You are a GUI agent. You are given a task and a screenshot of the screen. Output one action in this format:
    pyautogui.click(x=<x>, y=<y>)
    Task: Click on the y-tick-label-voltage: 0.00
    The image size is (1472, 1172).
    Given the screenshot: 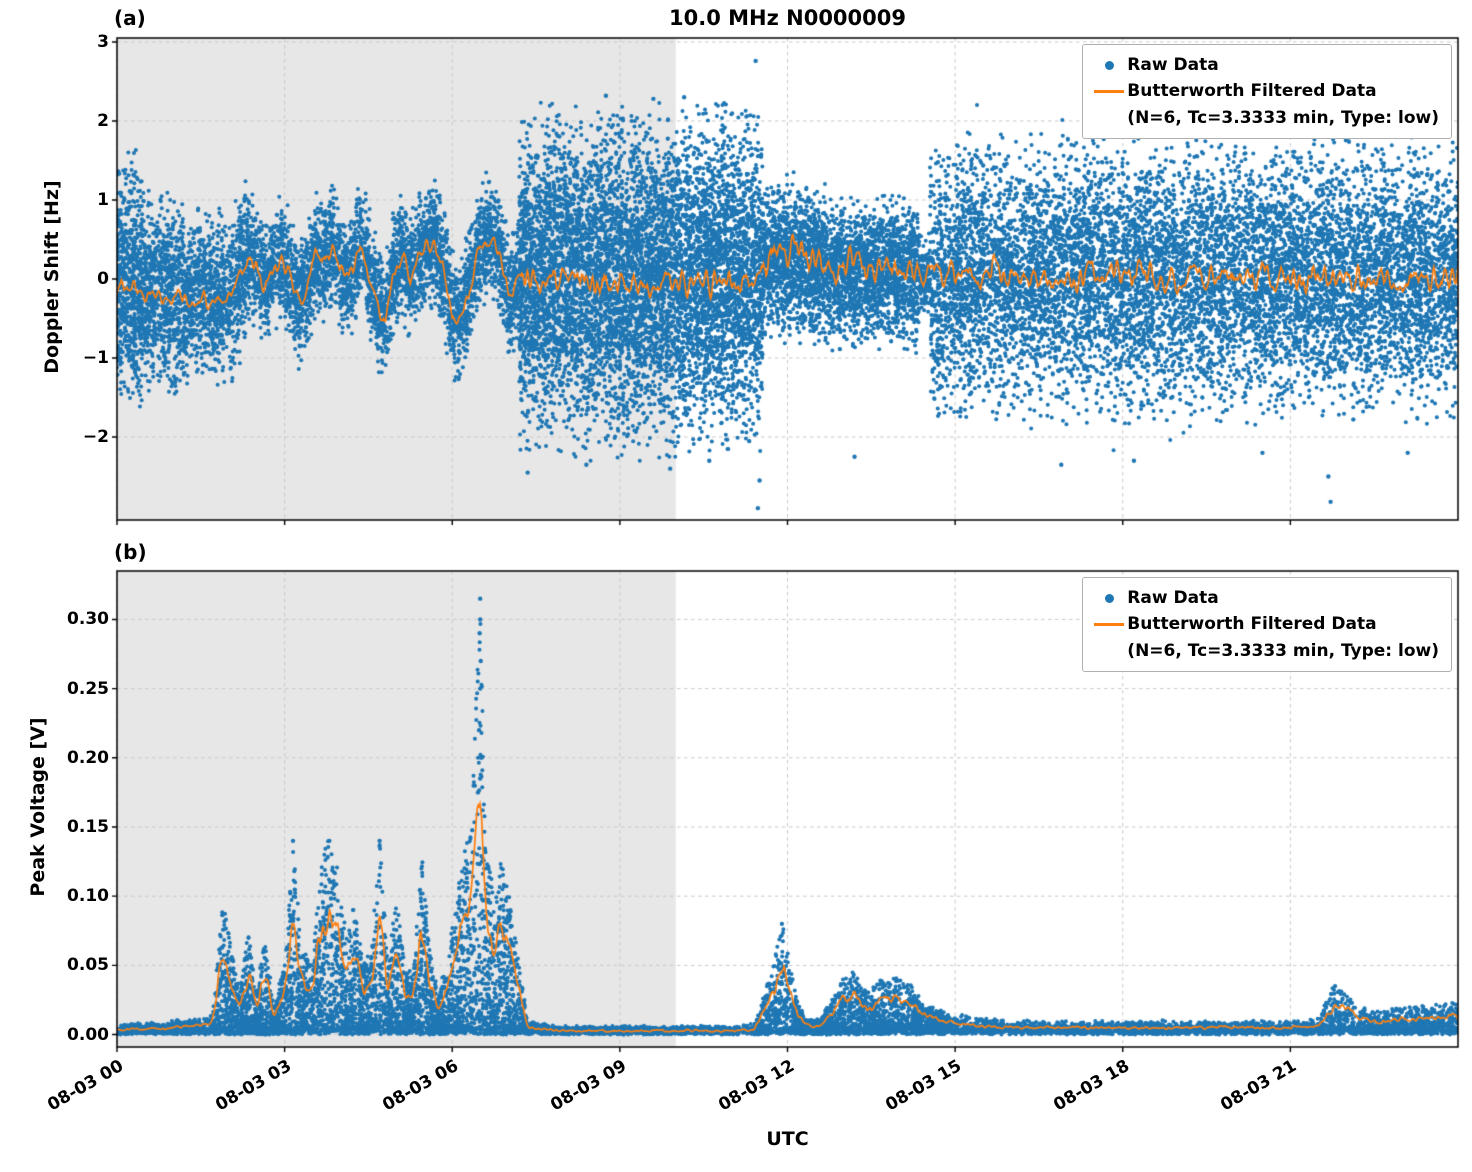 What is the action you would take?
    pyautogui.click(x=88, y=1034)
    